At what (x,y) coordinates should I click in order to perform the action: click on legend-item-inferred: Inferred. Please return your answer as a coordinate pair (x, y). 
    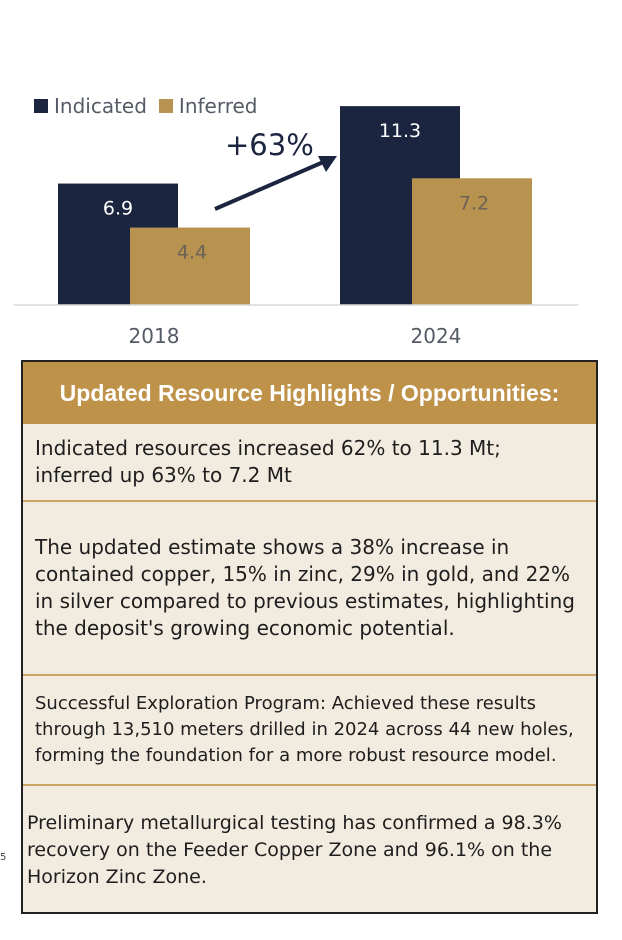
    Looking at the image, I should click on (208, 106).